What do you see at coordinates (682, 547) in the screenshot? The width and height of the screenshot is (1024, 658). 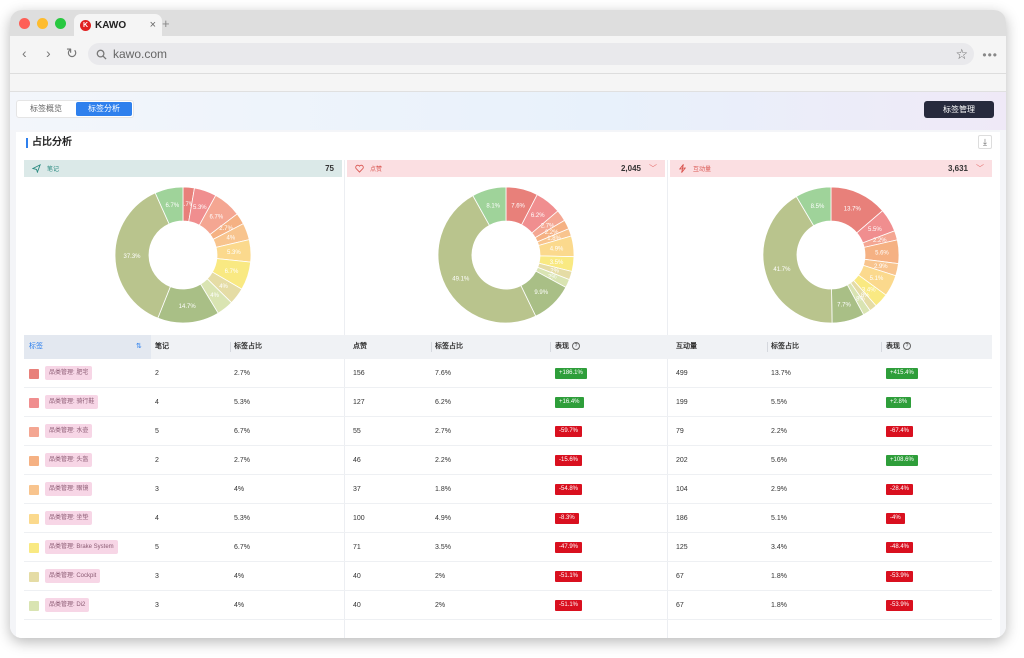 I see `interactions-cell: 125` at bounding box center [682, 547].